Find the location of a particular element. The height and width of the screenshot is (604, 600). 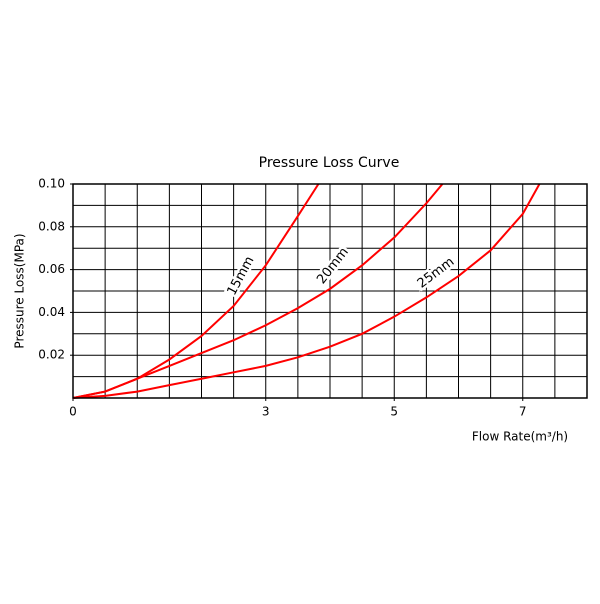

y-axis-label: Pressure Loss(MPa) is located at coordinates (20, 290).